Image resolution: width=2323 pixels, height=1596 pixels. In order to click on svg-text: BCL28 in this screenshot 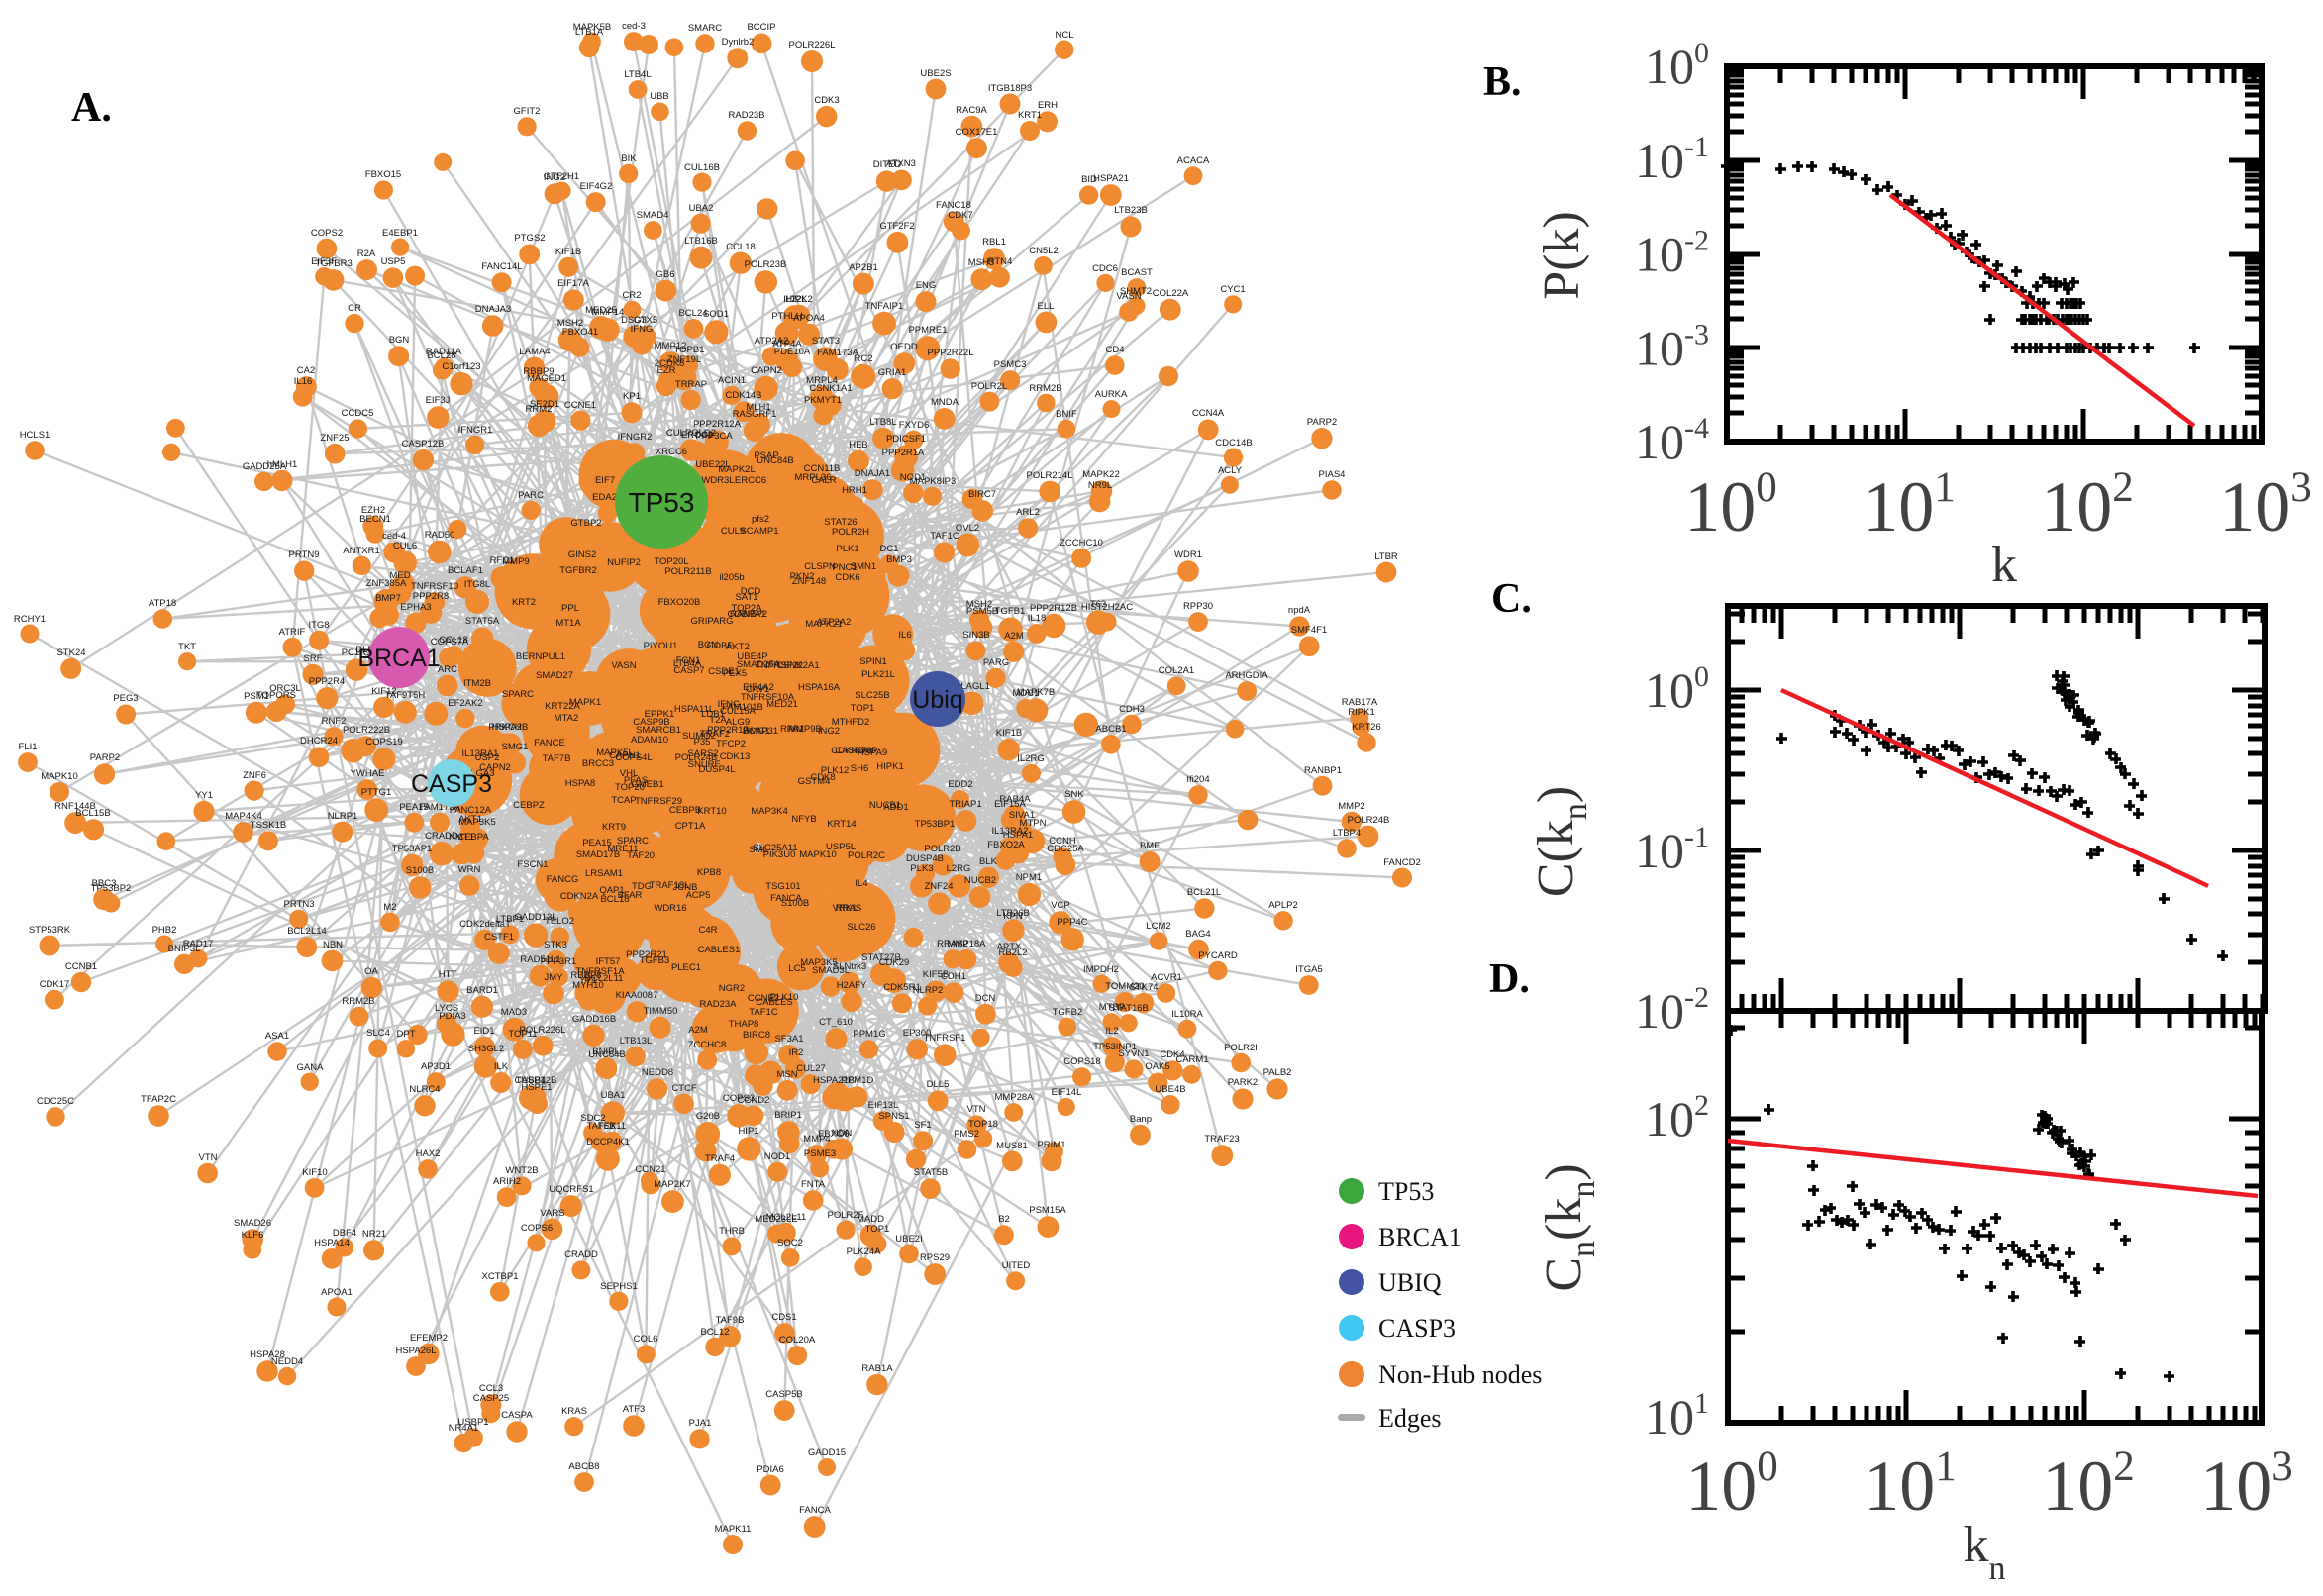, I will do `click(441, 355)`.